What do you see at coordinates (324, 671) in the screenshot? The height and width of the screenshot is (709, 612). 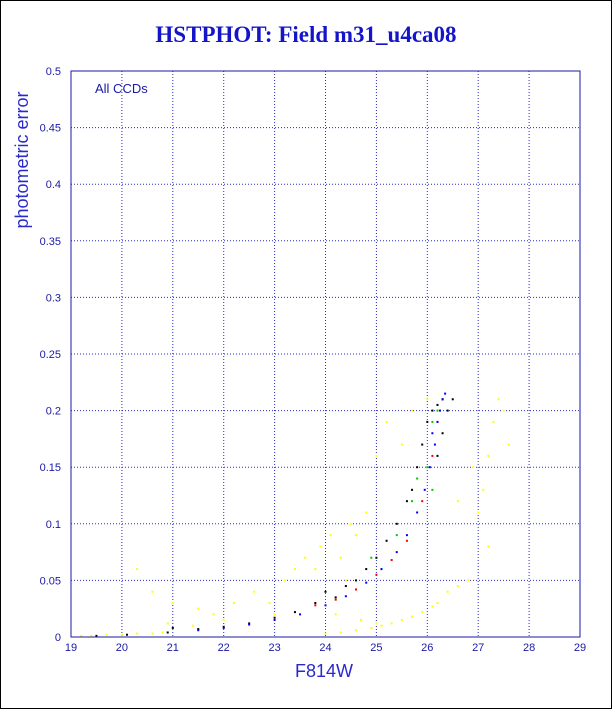 I see `x-axis-label: F814W` at bounding box center [324, 671].